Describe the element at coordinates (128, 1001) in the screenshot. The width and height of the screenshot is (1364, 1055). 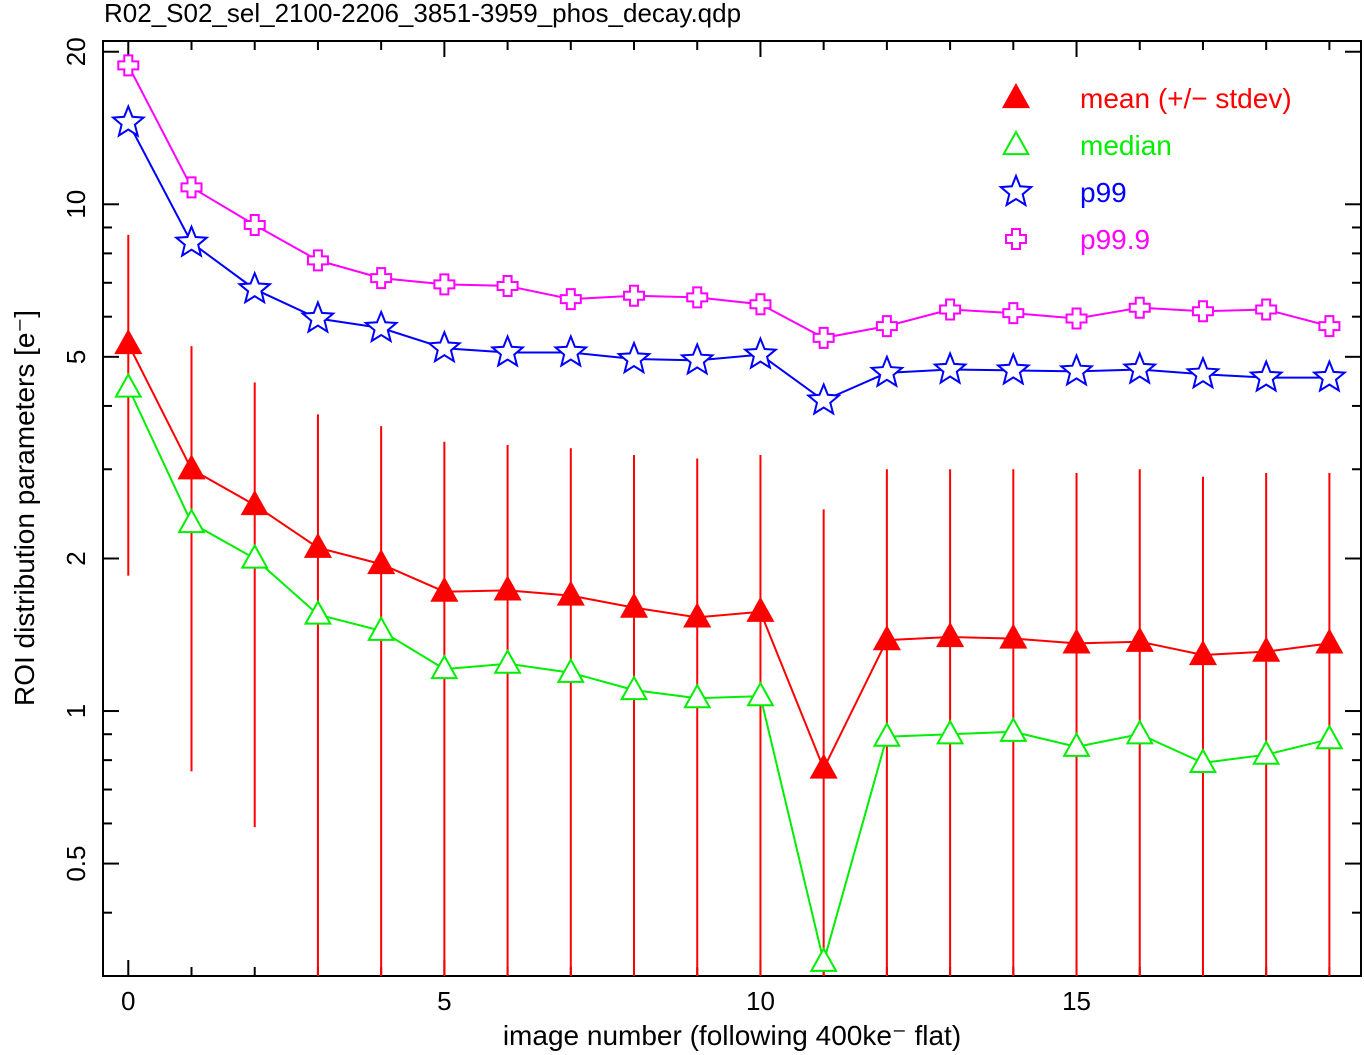
I see `x-tick-label: 0` at that location.